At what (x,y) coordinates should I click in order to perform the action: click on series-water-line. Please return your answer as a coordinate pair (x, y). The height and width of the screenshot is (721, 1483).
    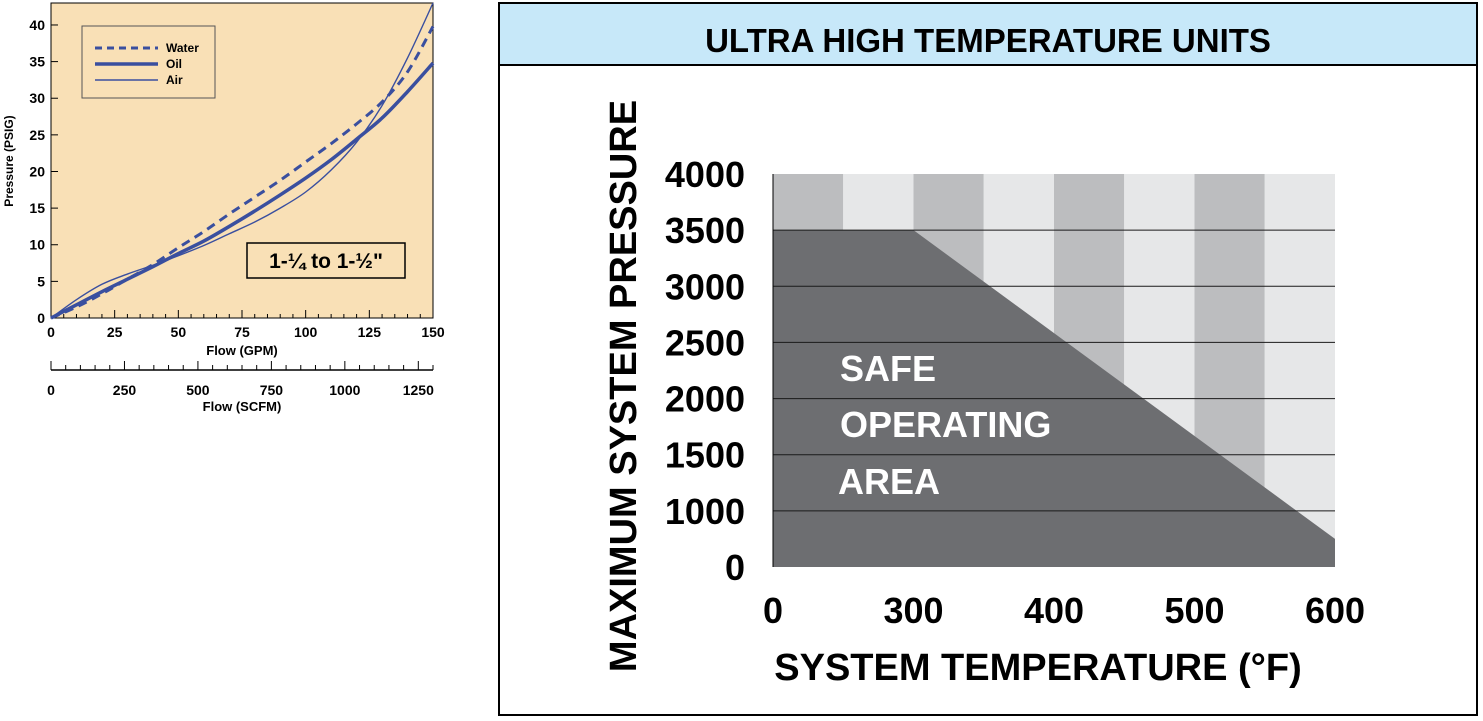
    Looking at the image, I should click on (242, 172).